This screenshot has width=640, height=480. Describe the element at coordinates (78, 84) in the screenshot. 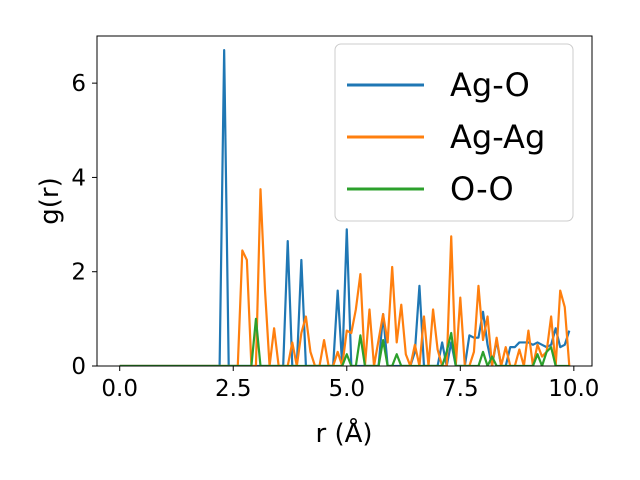

I see `y-tick-label: 6` at that location.